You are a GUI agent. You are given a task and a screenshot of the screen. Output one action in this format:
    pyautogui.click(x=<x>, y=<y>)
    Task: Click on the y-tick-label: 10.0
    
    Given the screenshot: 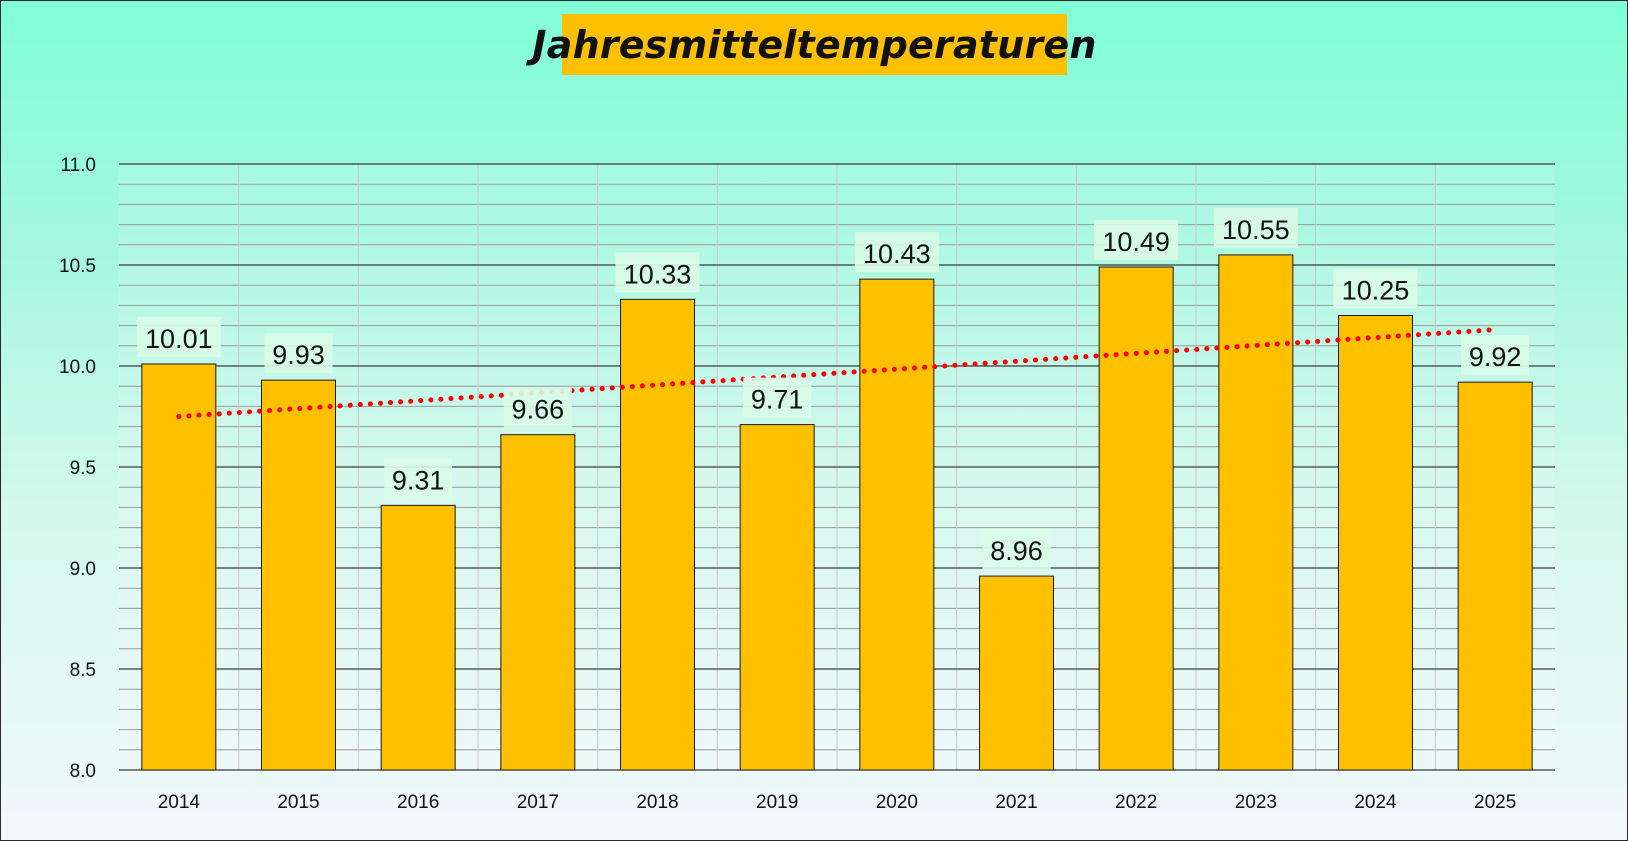 What is the action you would take?
    pyautogui.click(x=77, y=367)
    